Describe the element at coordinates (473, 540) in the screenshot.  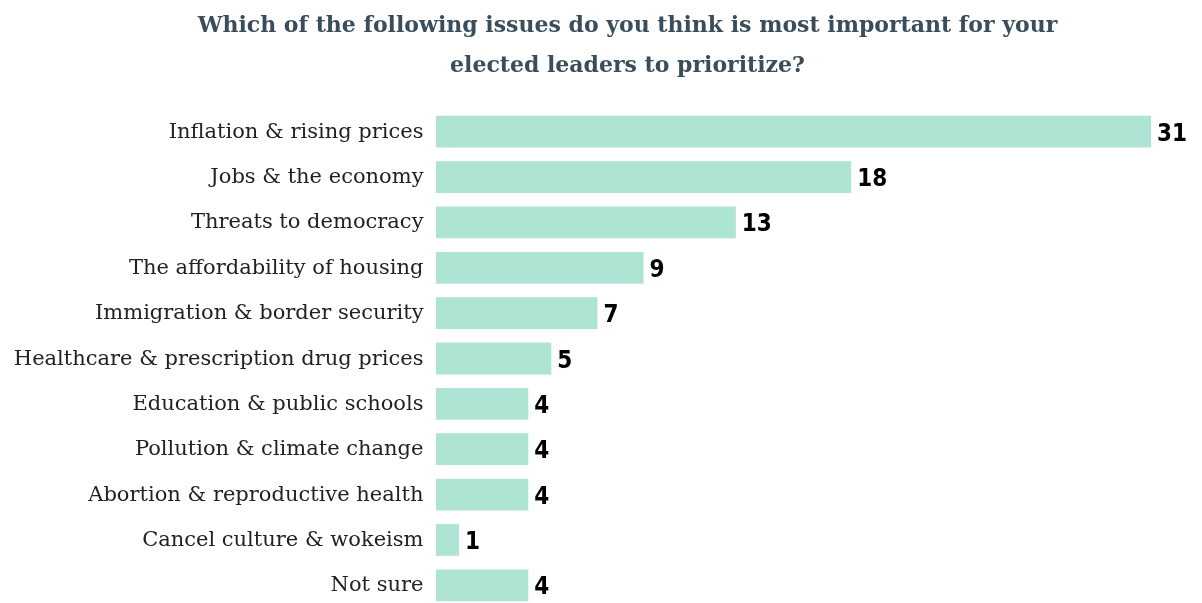
I see `data-label: 1` at that location.